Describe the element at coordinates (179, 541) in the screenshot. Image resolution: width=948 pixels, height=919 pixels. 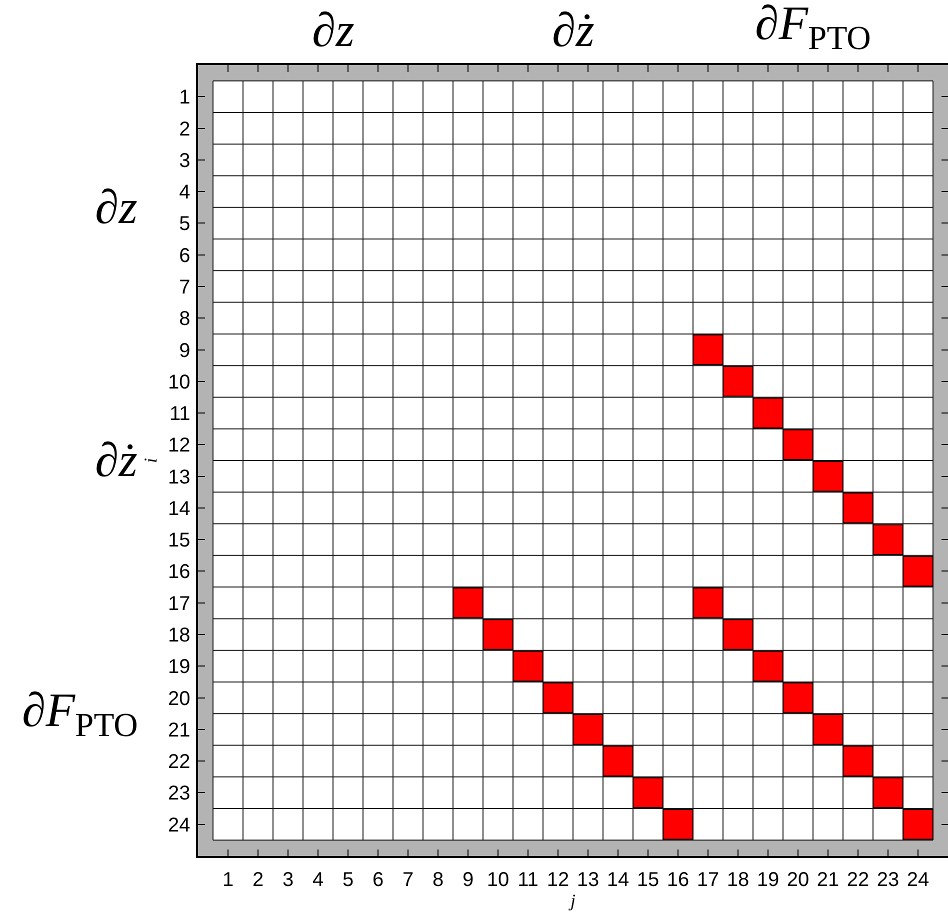
I see `y-tick-label: 15` at that location.